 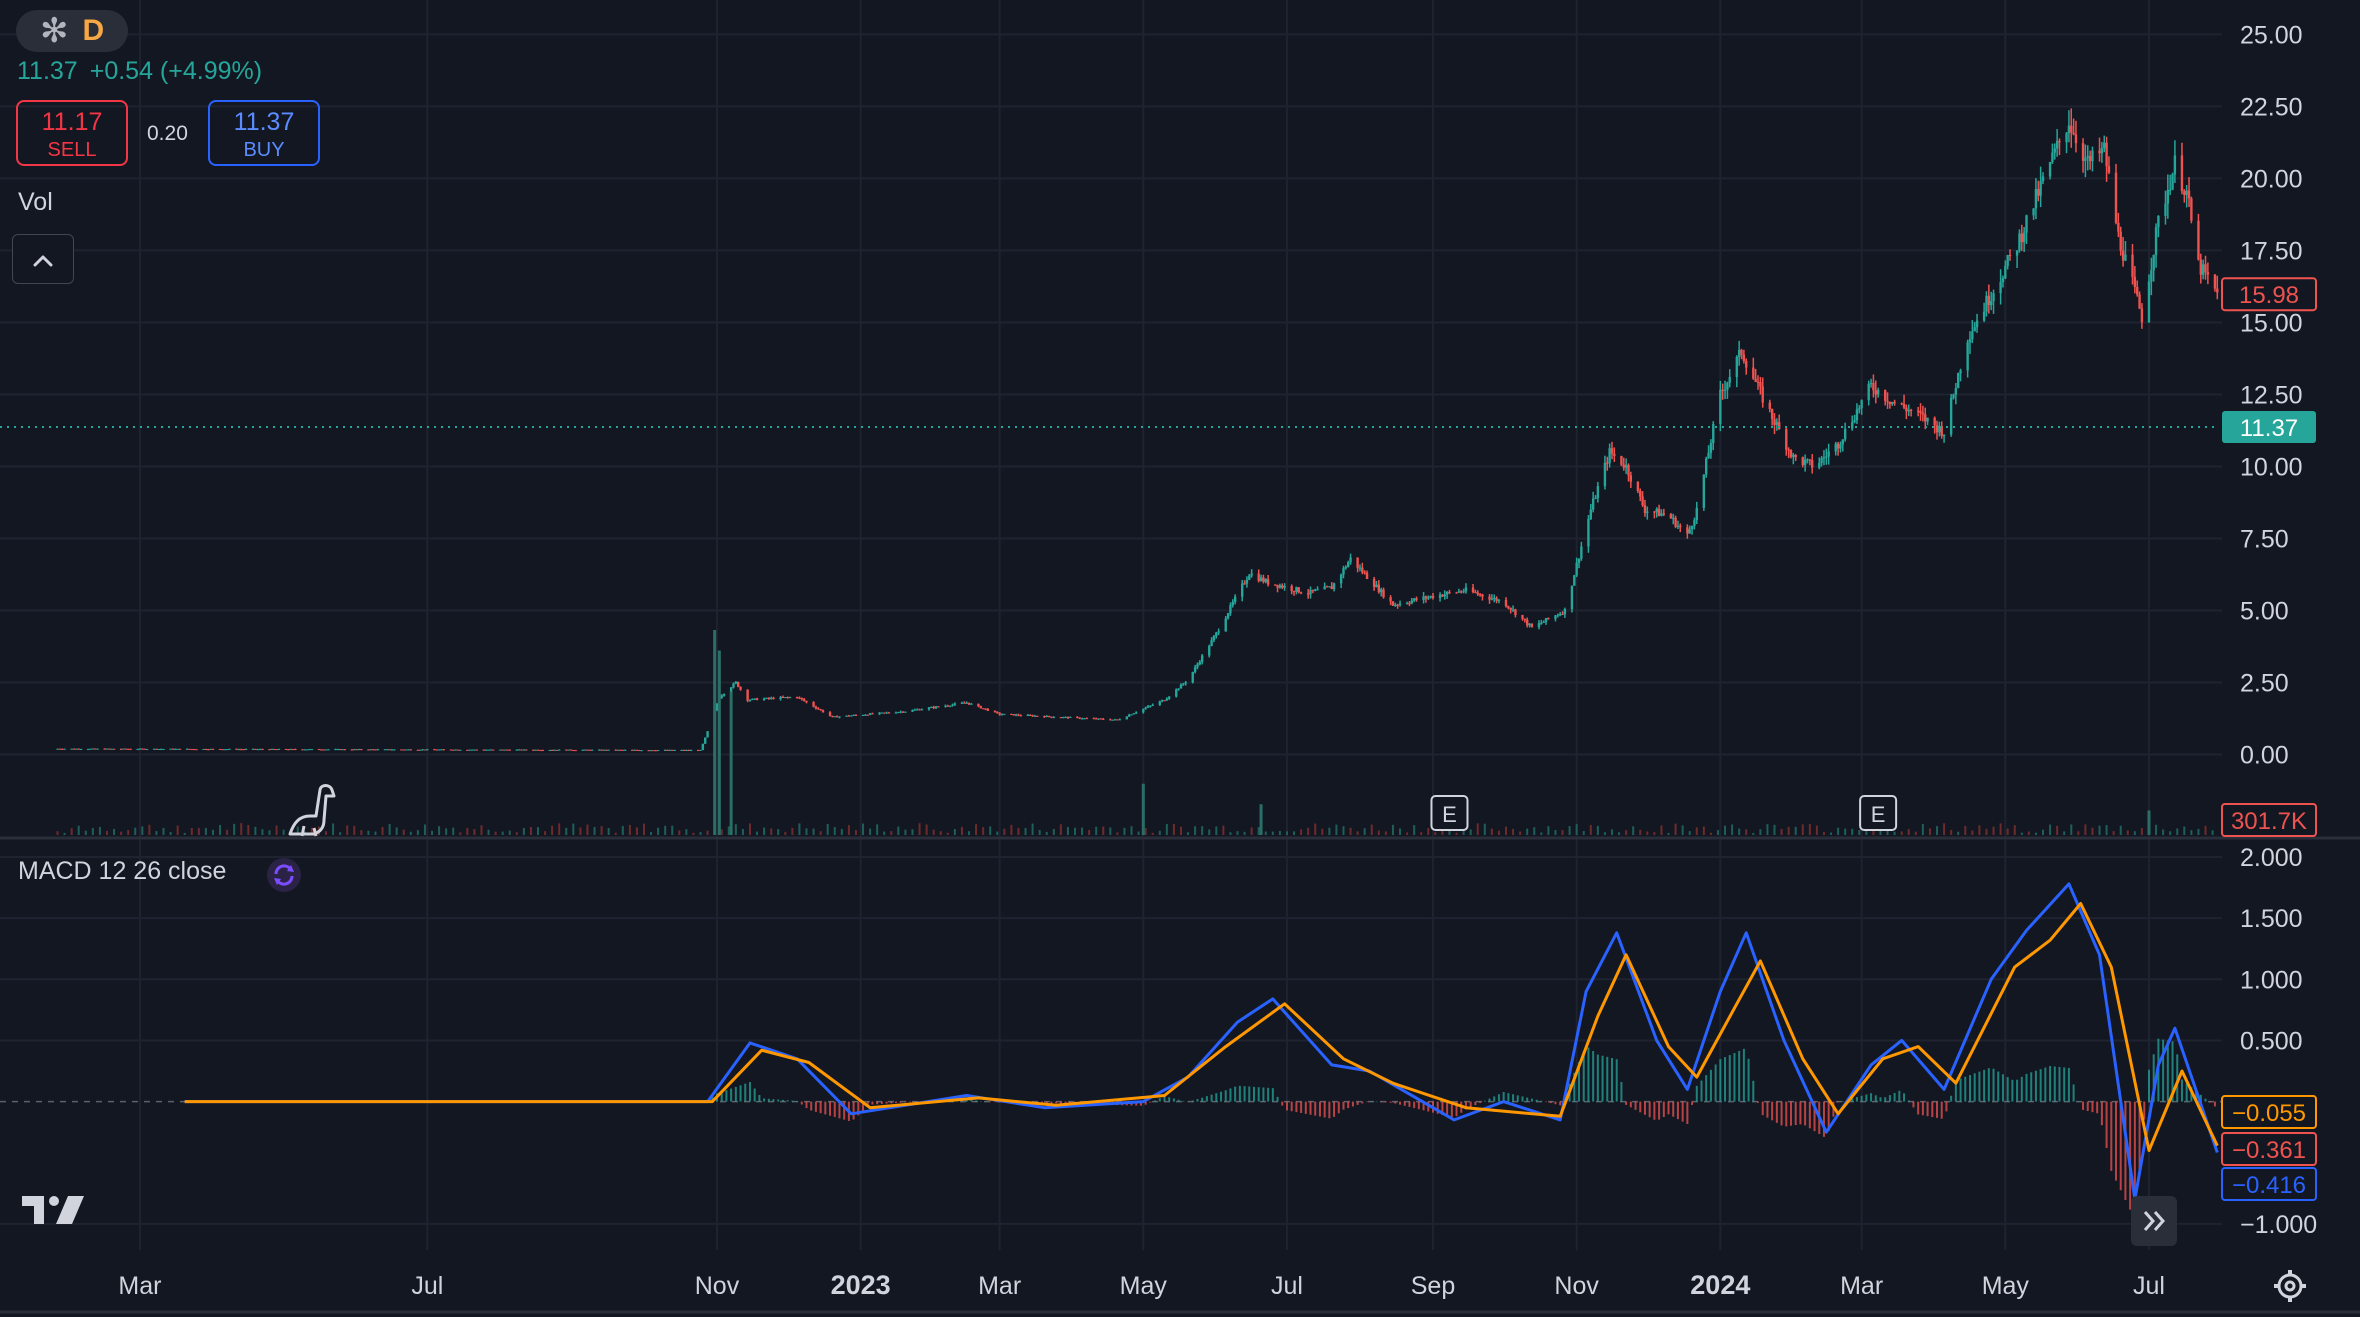 What do you see at coordinates (43, 259) in the screenshot?
I see `collapse-button` at bounding box center [43, 259].